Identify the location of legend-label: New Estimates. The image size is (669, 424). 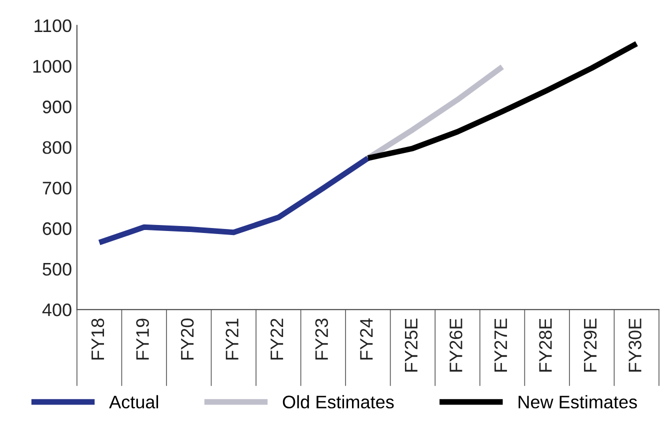
(577, 401).